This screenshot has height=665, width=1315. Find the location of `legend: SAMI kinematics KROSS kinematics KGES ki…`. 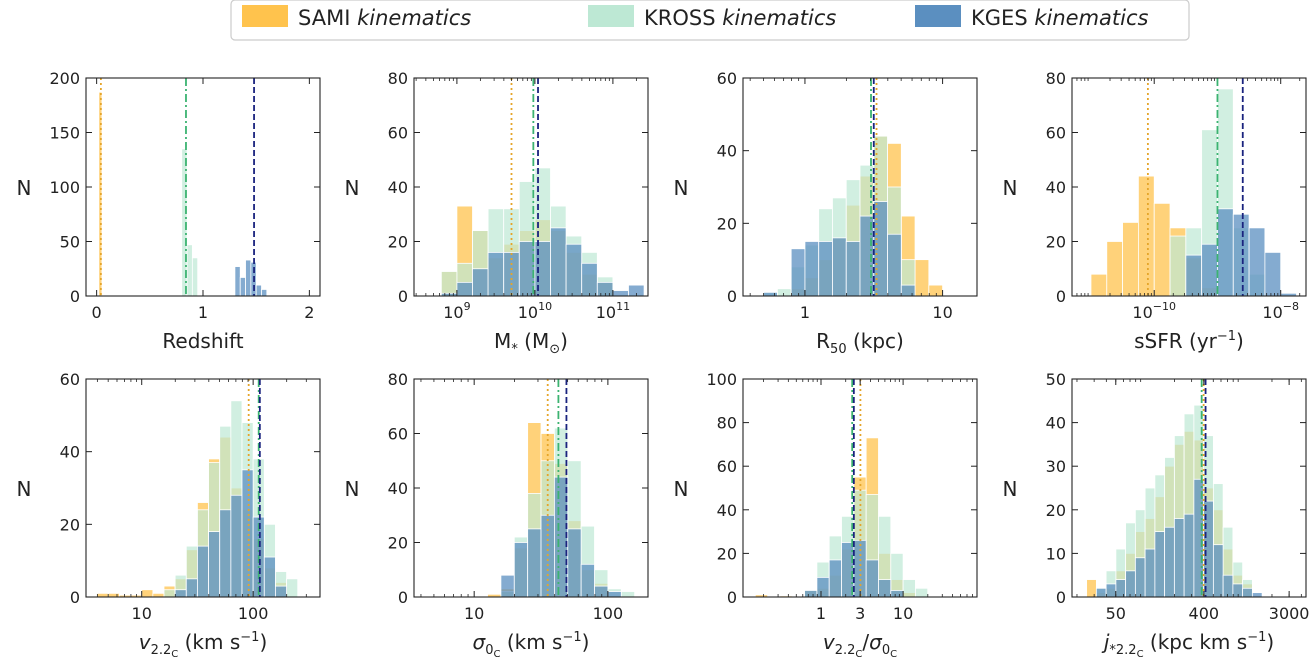

legend: SAMI kinematics KROSS kinematics KGES ki… is located at coordinates (710, 20).